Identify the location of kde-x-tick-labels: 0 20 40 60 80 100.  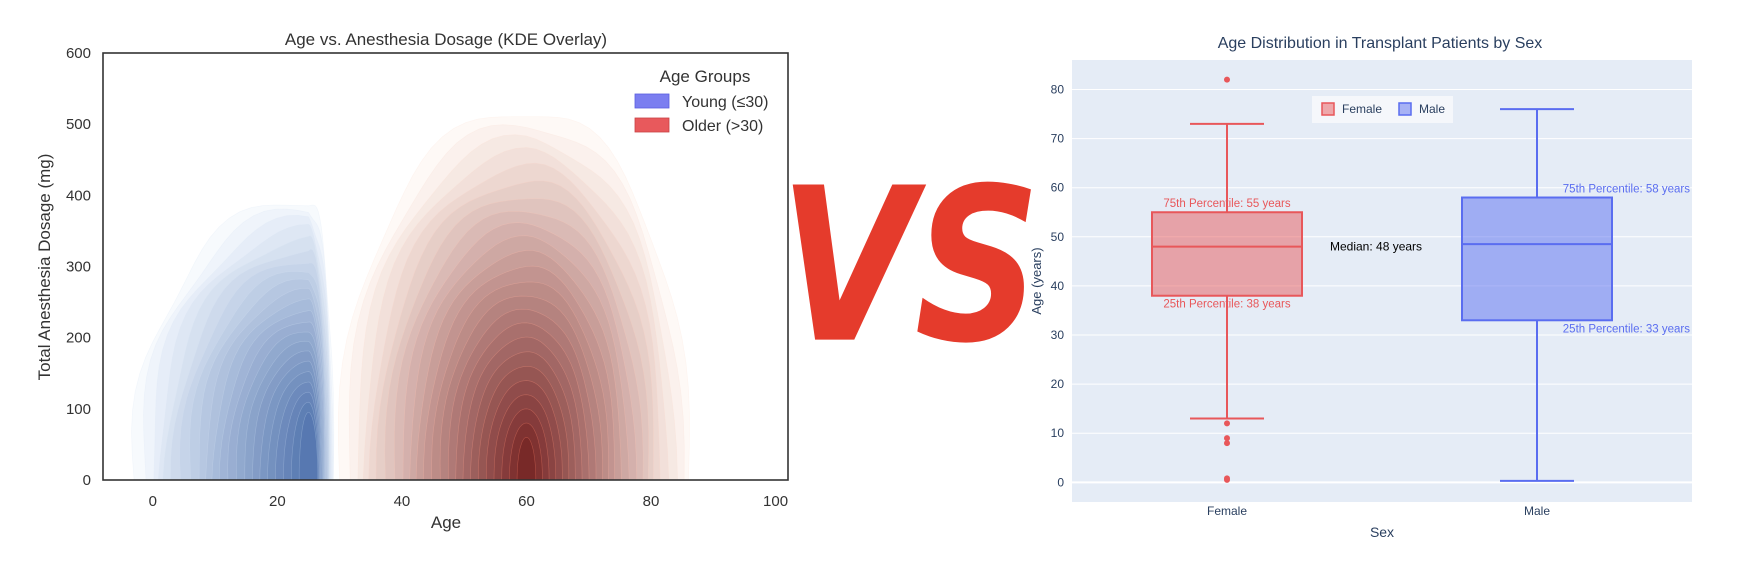
(468, 501).